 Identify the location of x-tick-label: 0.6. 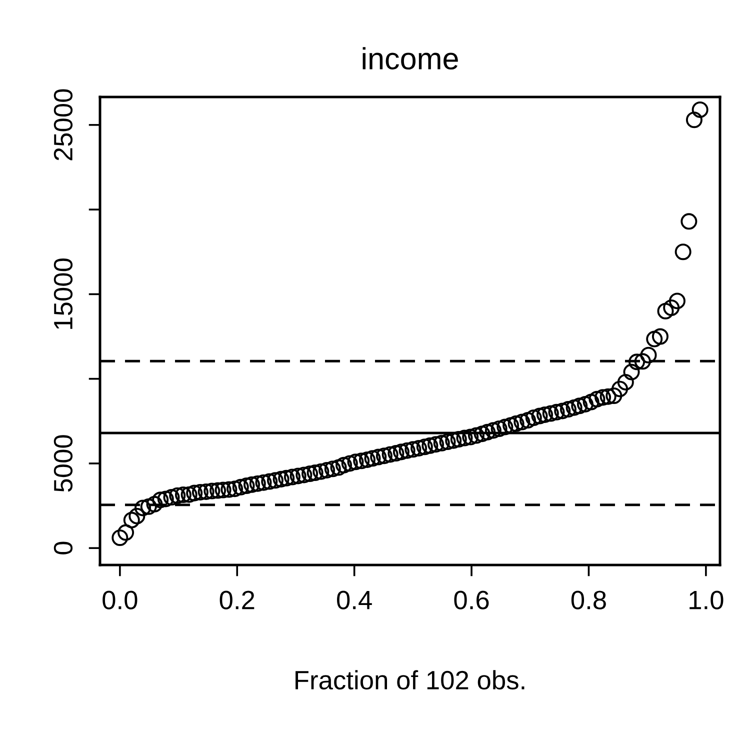
(471, 600).